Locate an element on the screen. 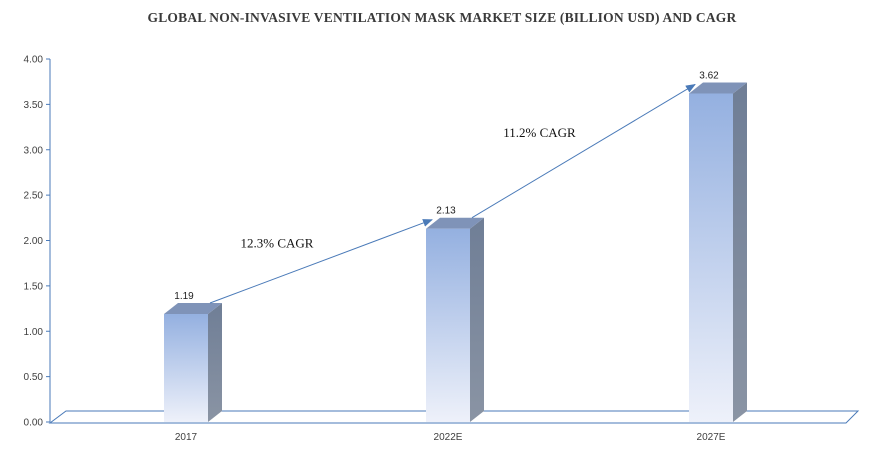 This screenshot has height=457, width=884. y-axis: 0.00 0.50 1.00 1.50 2.00 2.50 3.00 3.50 4.00 is located at coordinates (37, 242).